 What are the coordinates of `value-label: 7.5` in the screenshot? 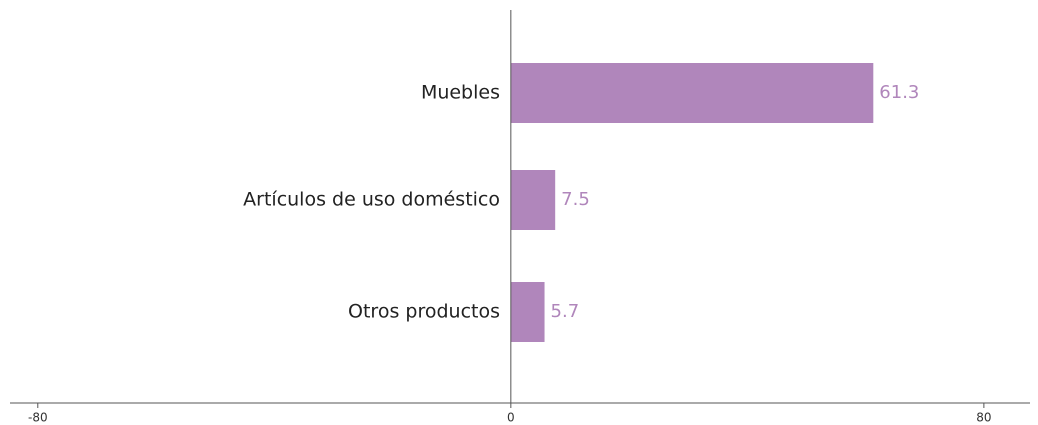 It's located at (575, 199).